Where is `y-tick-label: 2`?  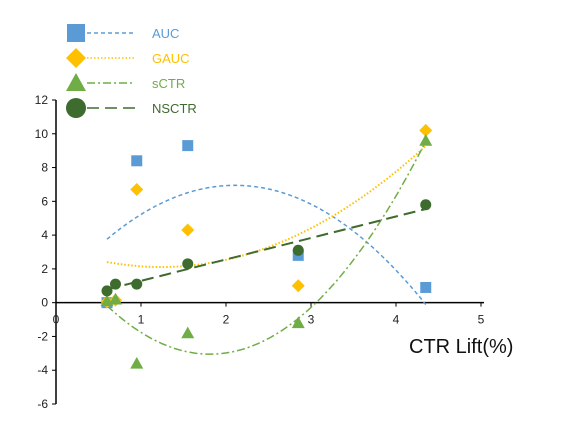
y-tick-label: 2 is located at coordinates (44, 269).